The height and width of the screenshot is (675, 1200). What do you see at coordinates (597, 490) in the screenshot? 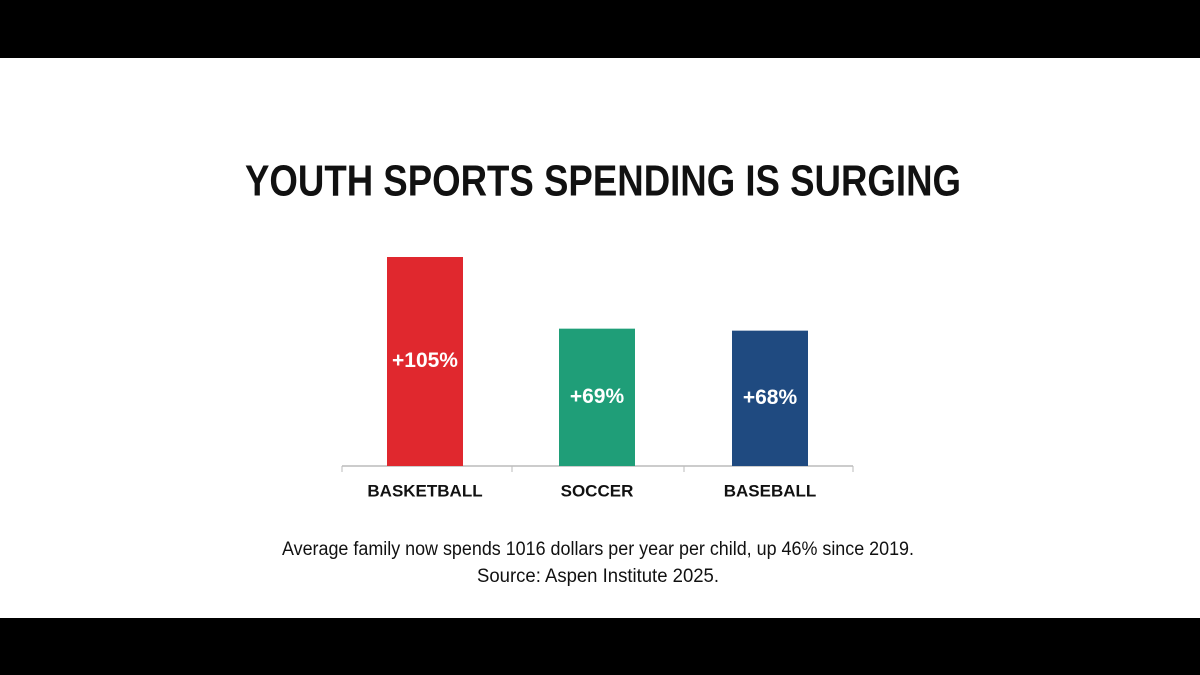
I see `x-tick-label: SOCCER` at bounding box center [597, 490].